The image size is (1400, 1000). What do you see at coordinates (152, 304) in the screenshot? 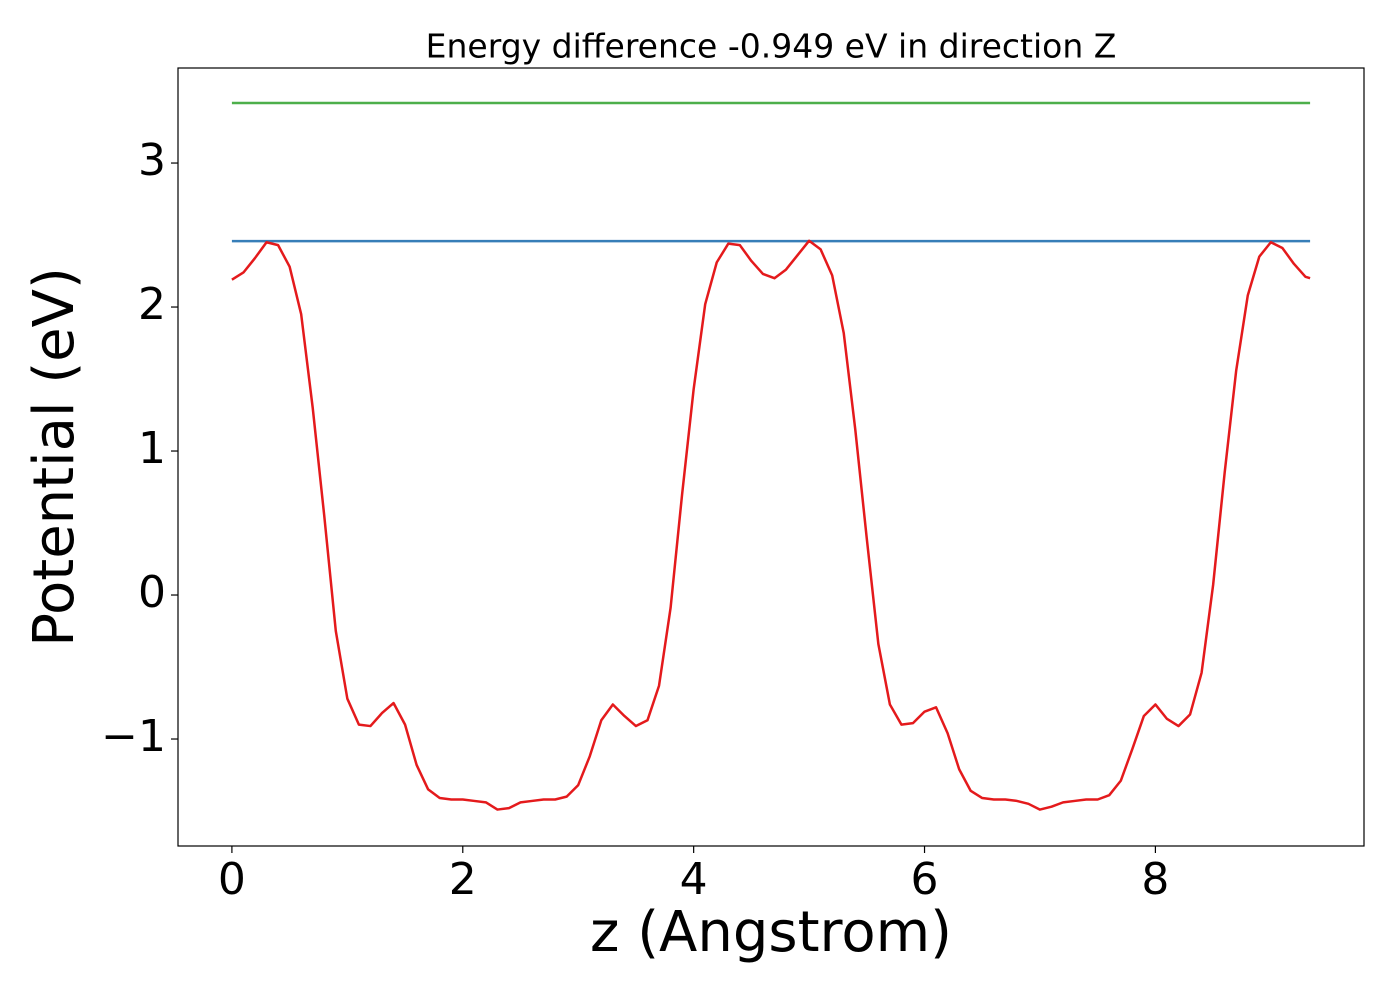
I see `y-tick-label: 2` at bounding box center [152, 304].